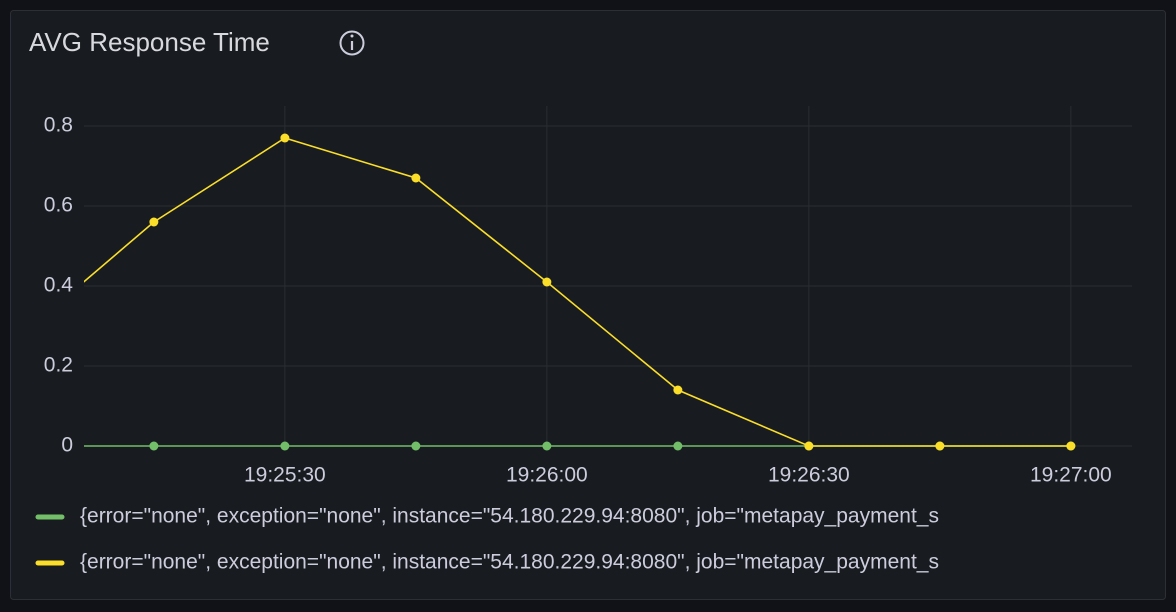  Describe the element at coordinates (67, 445) in the screenshot. I see `y-tick-label: 0` at that location.